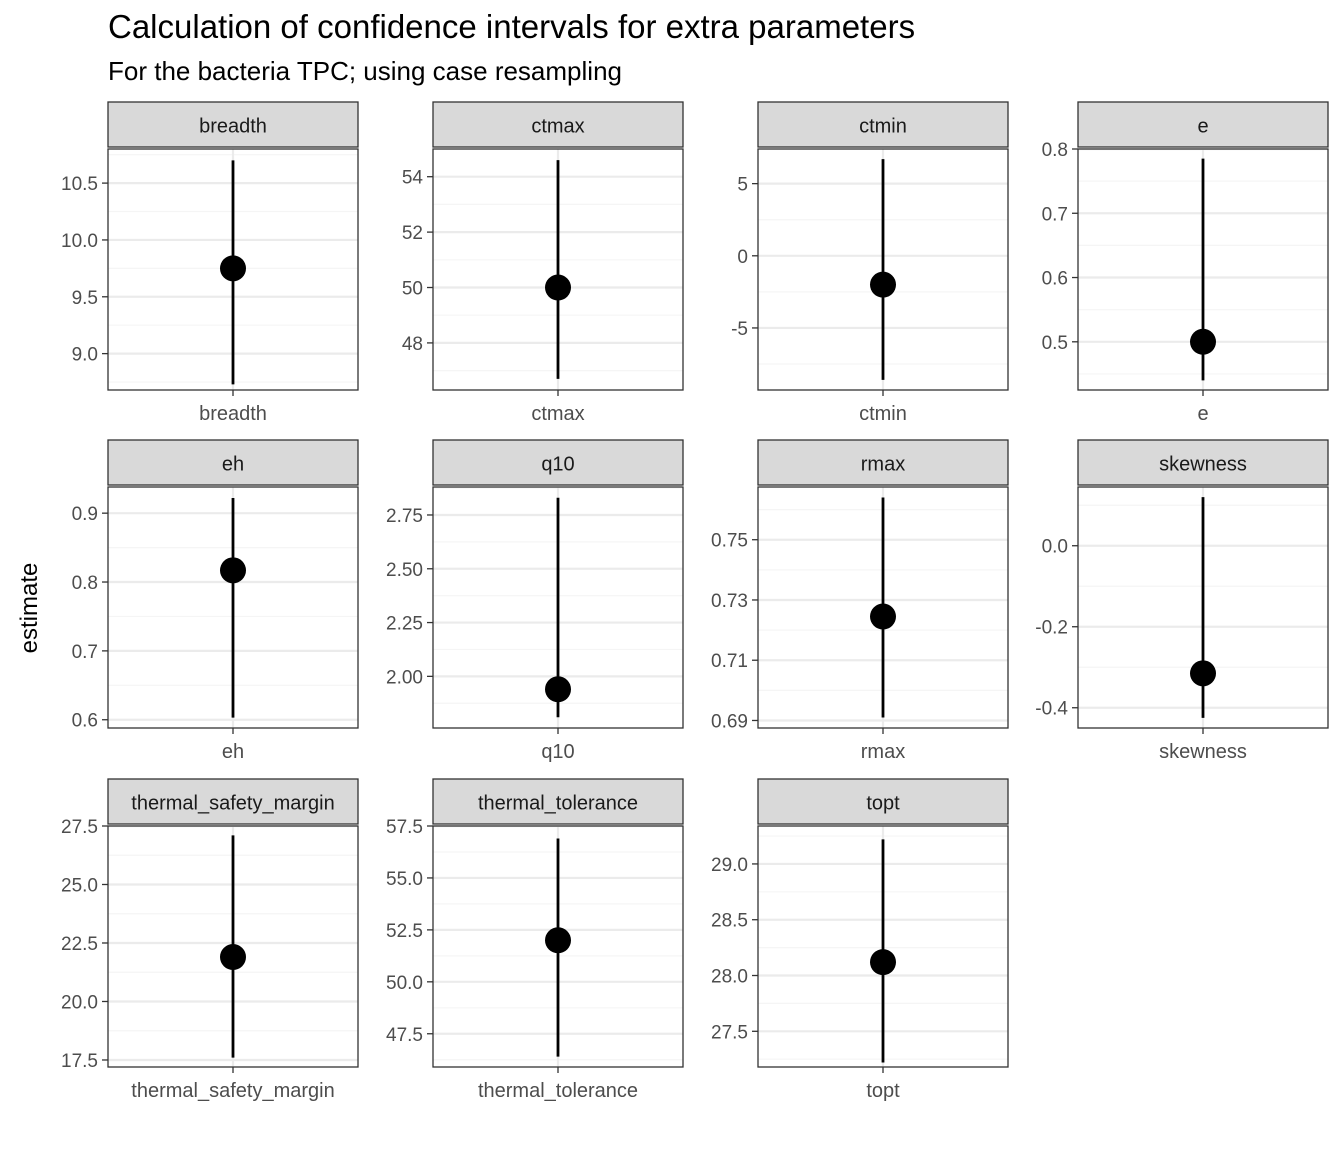  Describe the element at coordinates (729, 721) in the screenshot. I see `facet-rmax-y-tick-label: 0.69` at that location.